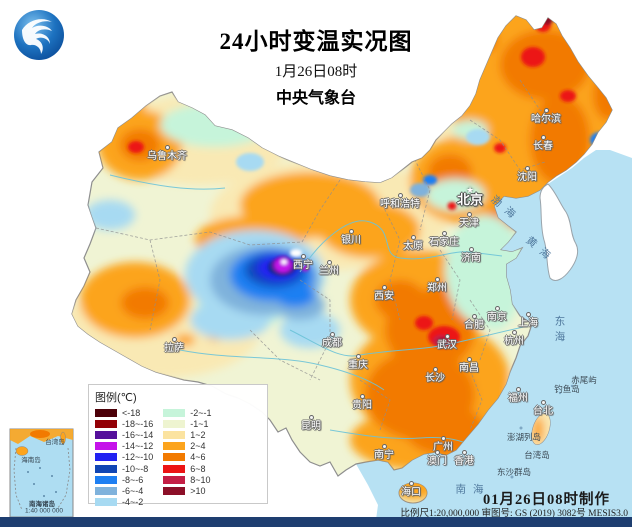  What do you see at coordinates (469, 220) in the screenshot?
I see `city-marker: 天津` at bounding box center [469, 220].